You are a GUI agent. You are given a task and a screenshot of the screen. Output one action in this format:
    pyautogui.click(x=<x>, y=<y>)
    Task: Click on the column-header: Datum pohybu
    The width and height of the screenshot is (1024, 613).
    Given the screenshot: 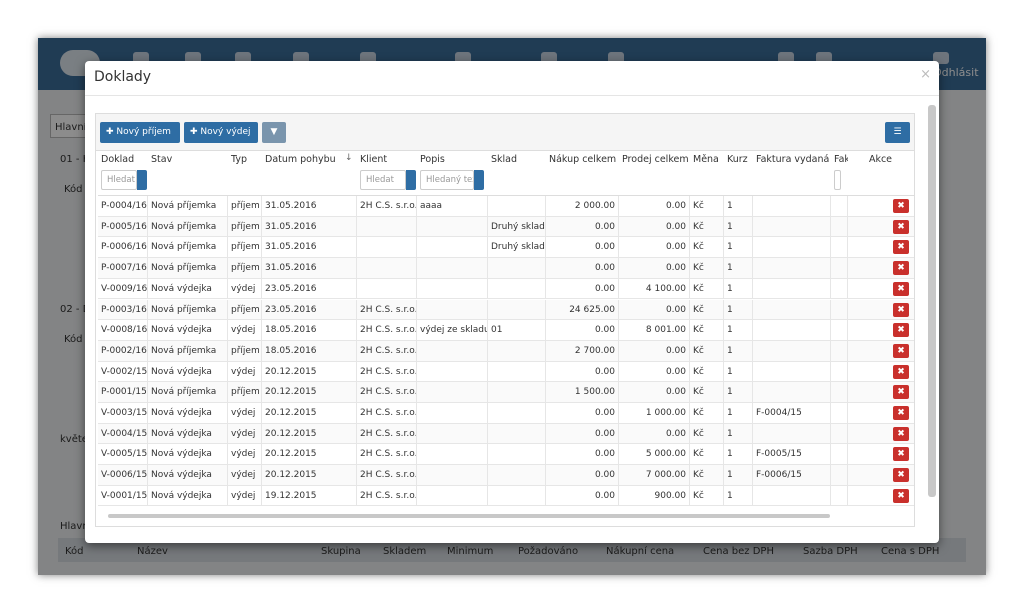 What is the action you would take?
    pyautogui.click(x=300, y=159)
    